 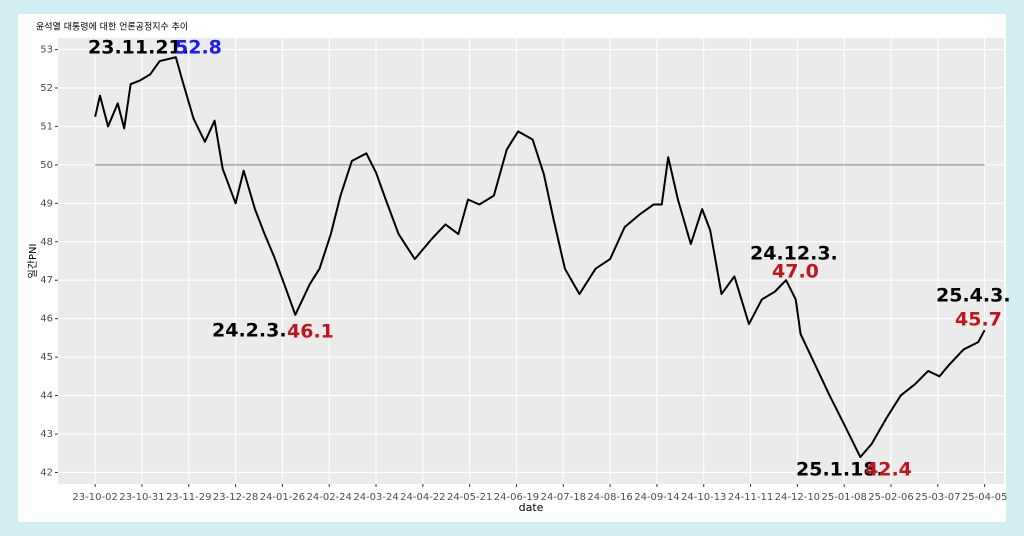 What do you see at coordinates (46, 472) in the screenshot?
I see `y-tick-label: 42` at bounding box center [46, 472].